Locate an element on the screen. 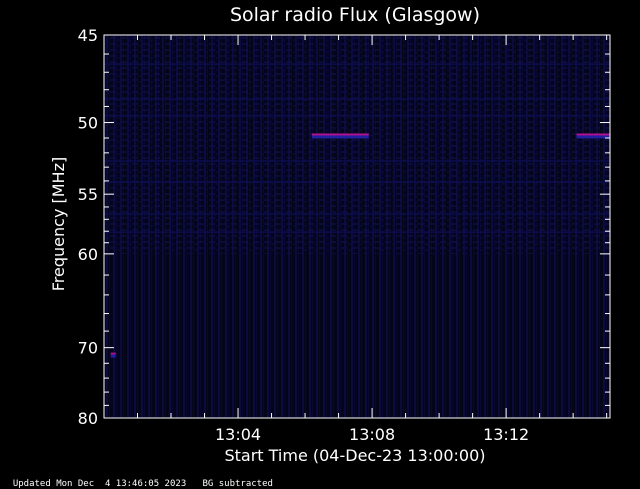 This screenshot has width=640, height=489. y-tick-label: 55 is located at coordinates (88, 194).